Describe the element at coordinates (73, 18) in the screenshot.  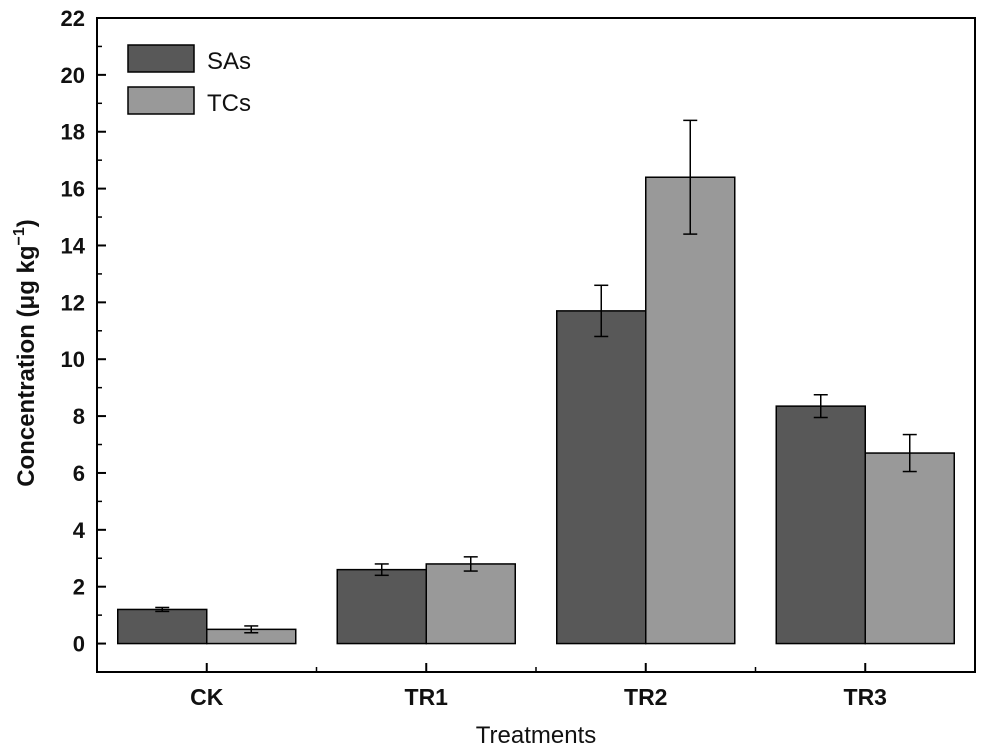
I see `y-tick-label: 22` at that location.